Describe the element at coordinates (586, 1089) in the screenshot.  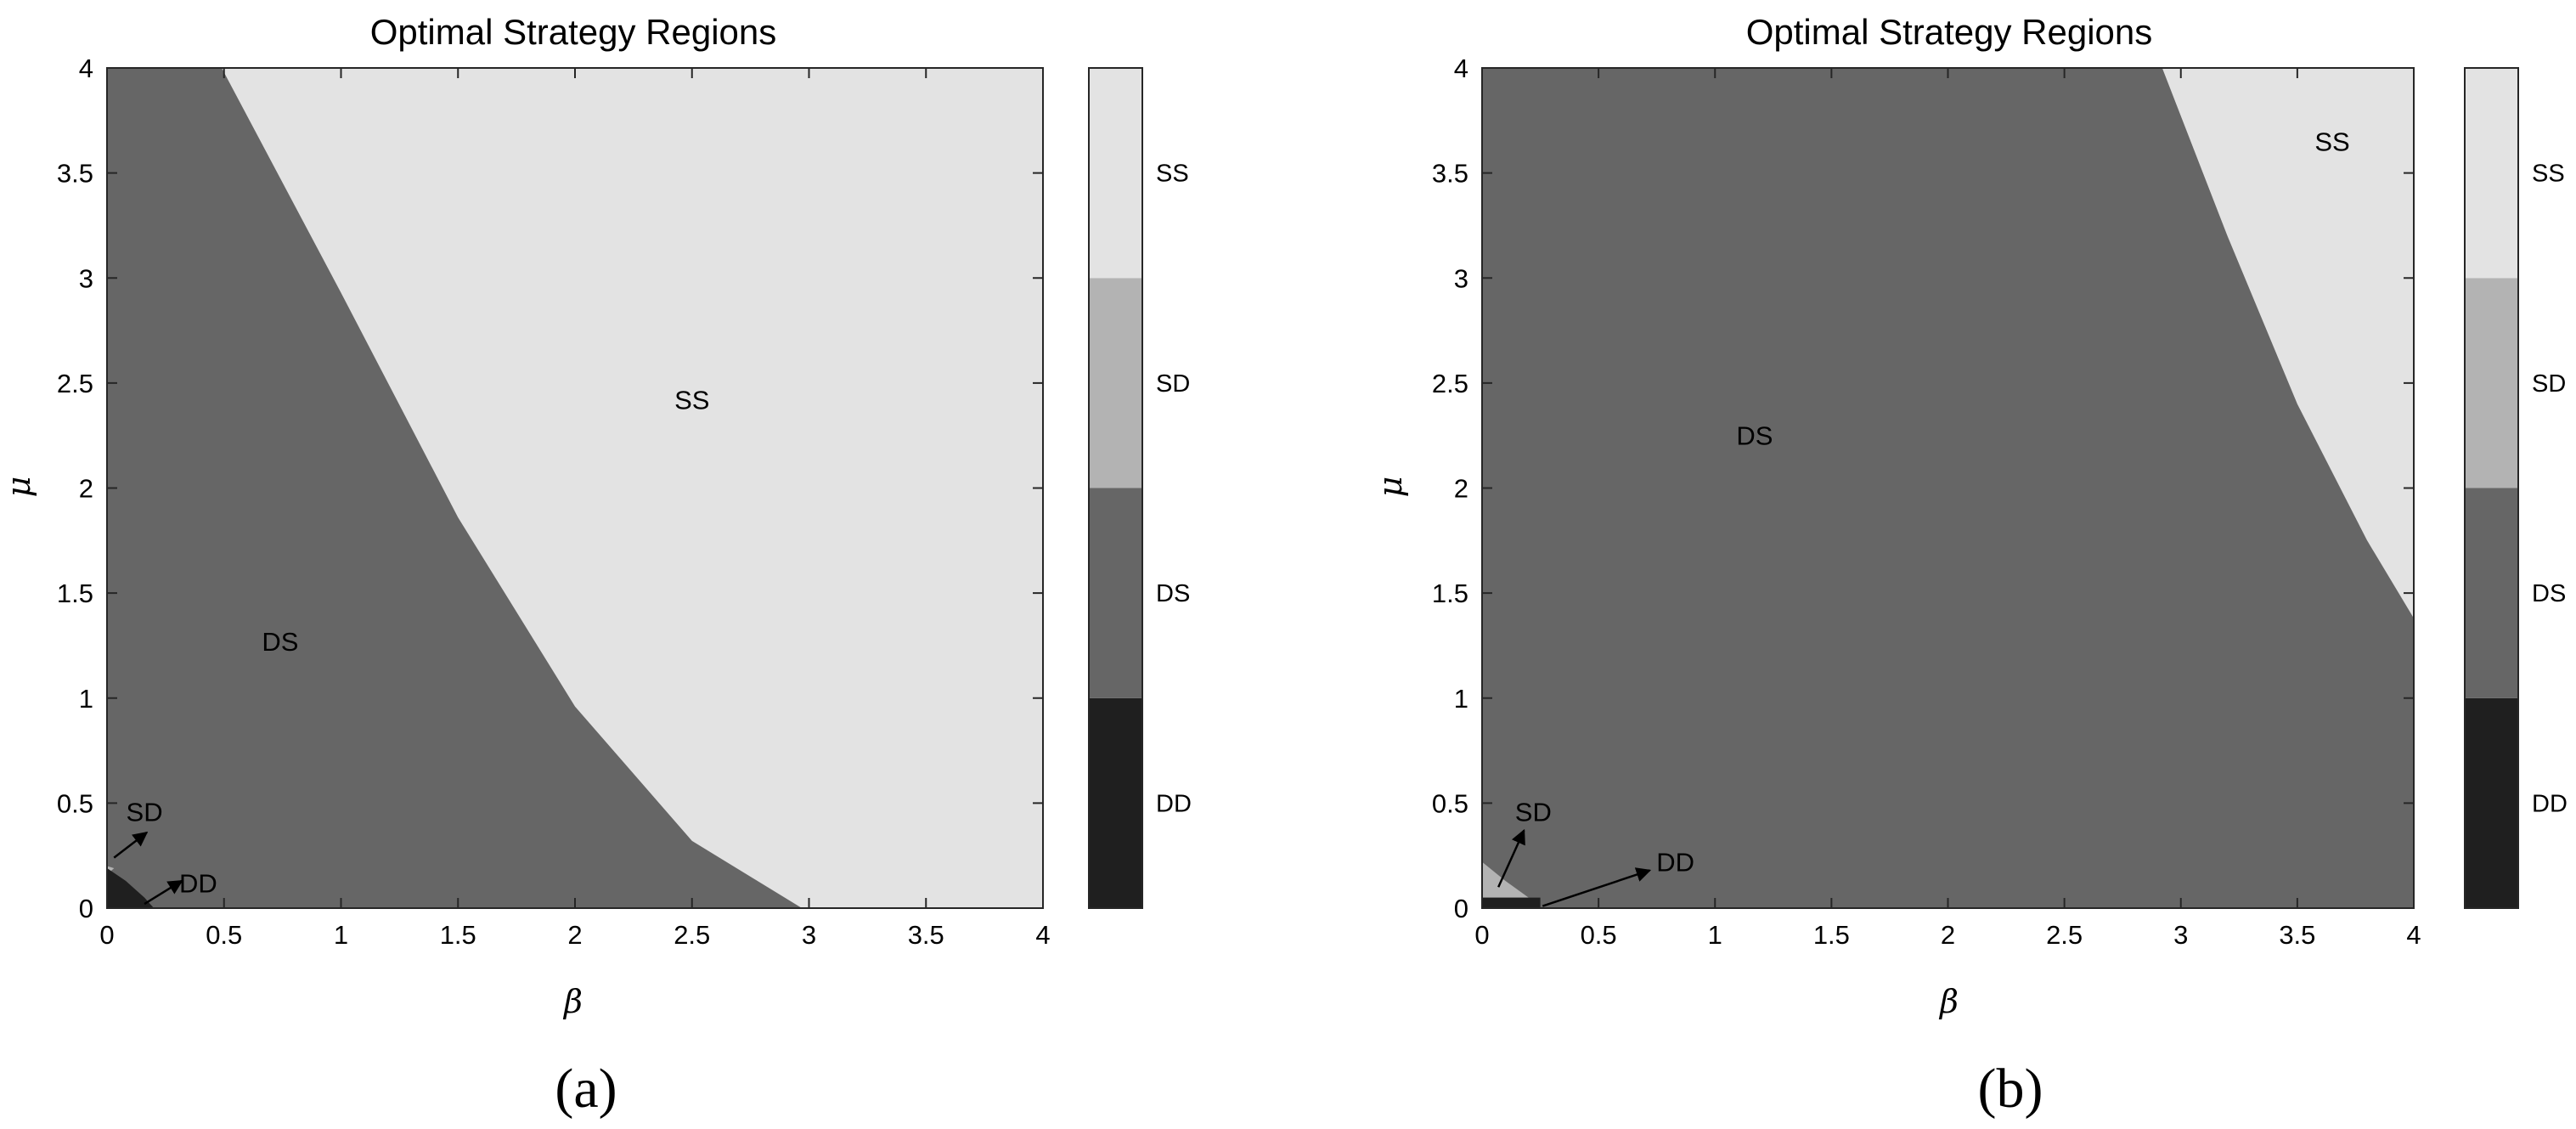
I see `panel-label: (a)` at that location.